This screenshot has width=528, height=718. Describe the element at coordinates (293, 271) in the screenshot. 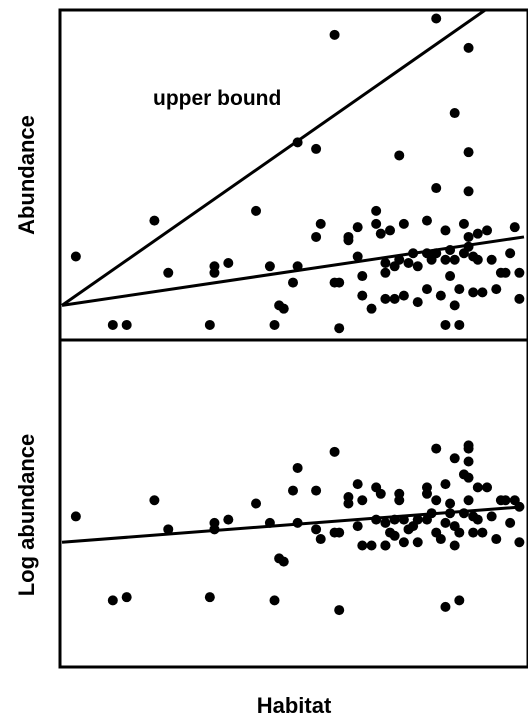

I see `top-fit-line` at that location.